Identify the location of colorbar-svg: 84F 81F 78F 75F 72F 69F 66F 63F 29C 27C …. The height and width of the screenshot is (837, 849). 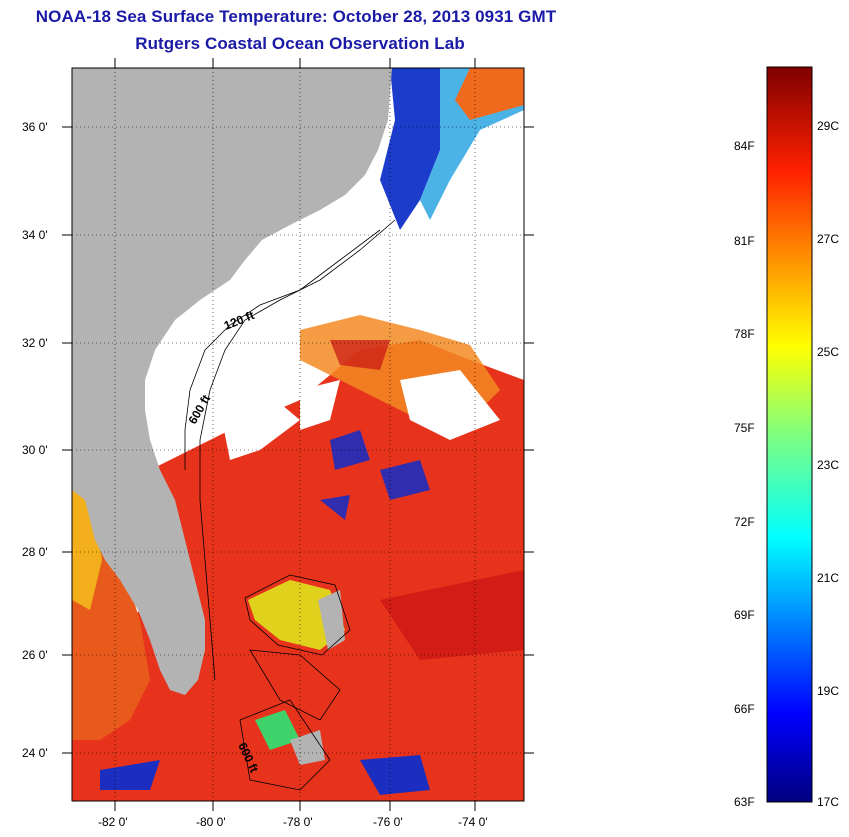
(786, 437).